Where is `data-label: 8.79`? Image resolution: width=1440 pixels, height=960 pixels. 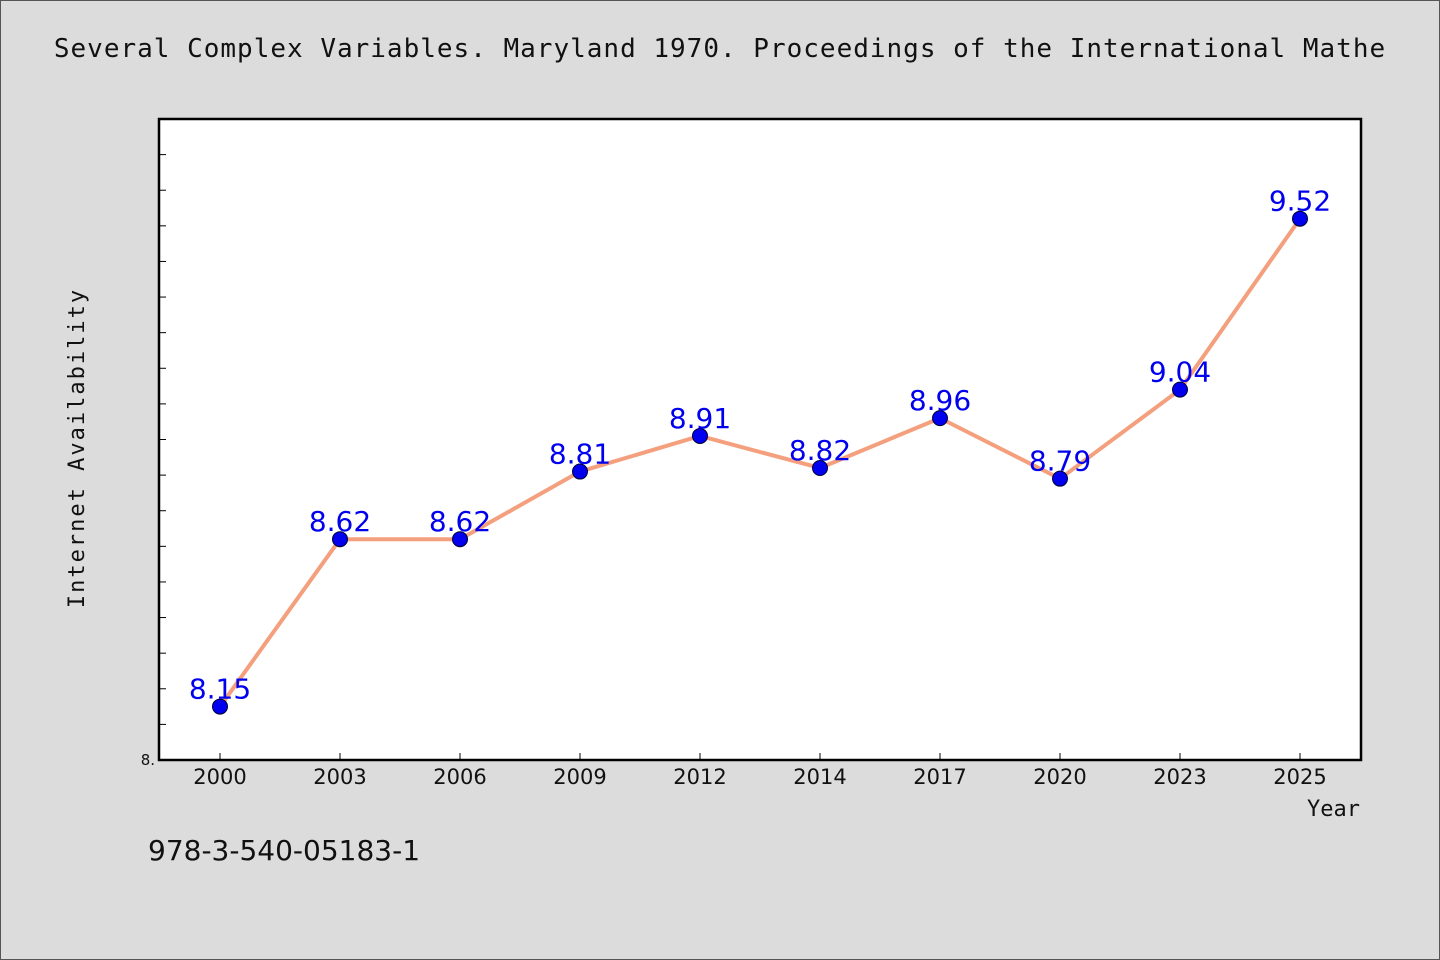
data-label: 8.79 is located at coordinates (1060, 461).